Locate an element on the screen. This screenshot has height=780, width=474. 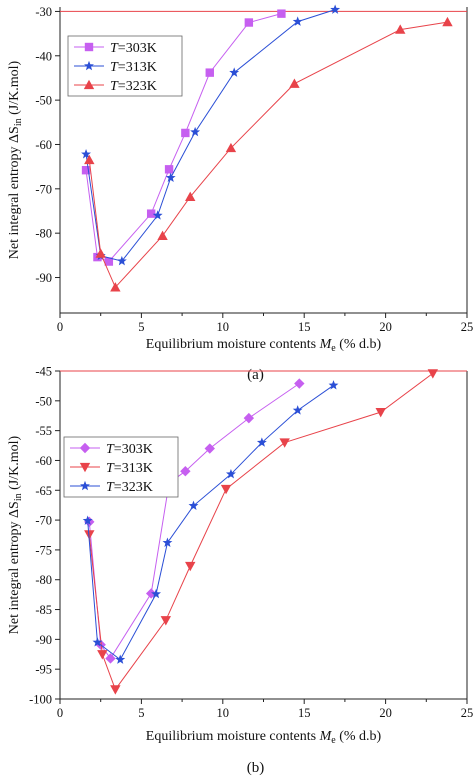
y-tick-label: -55 is located at coordinates (43, 431).